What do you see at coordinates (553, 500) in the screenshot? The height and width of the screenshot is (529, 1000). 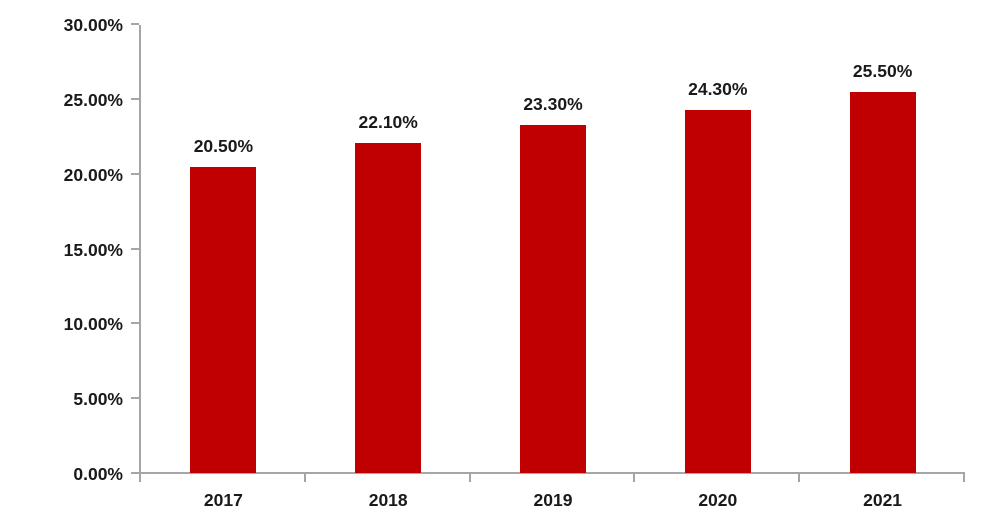 I see `x-axis-category-label: 2019` at bounding box center [553, 500].